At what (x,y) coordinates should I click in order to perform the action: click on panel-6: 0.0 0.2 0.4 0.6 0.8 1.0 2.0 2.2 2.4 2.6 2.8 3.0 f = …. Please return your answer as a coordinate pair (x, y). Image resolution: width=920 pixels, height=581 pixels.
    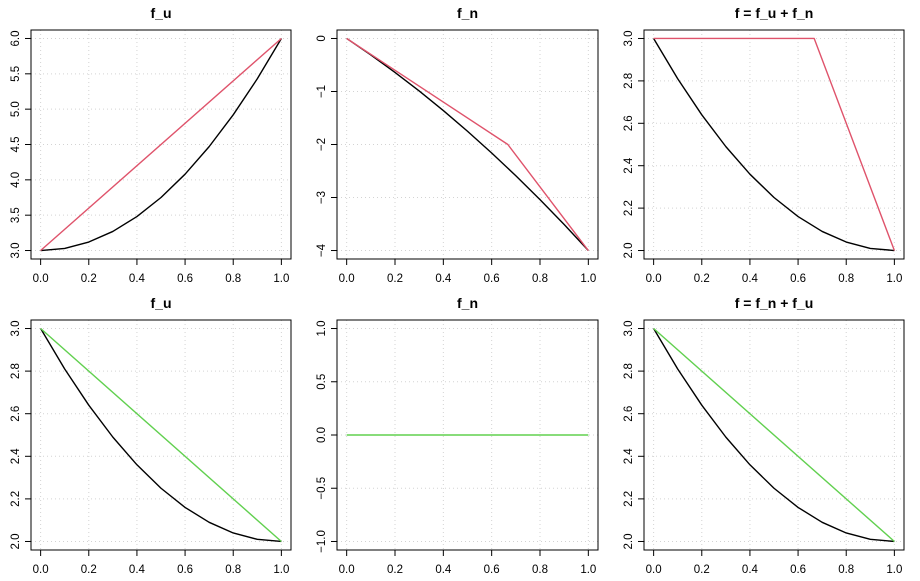
    Looking at the image, I should click on (764, 435).